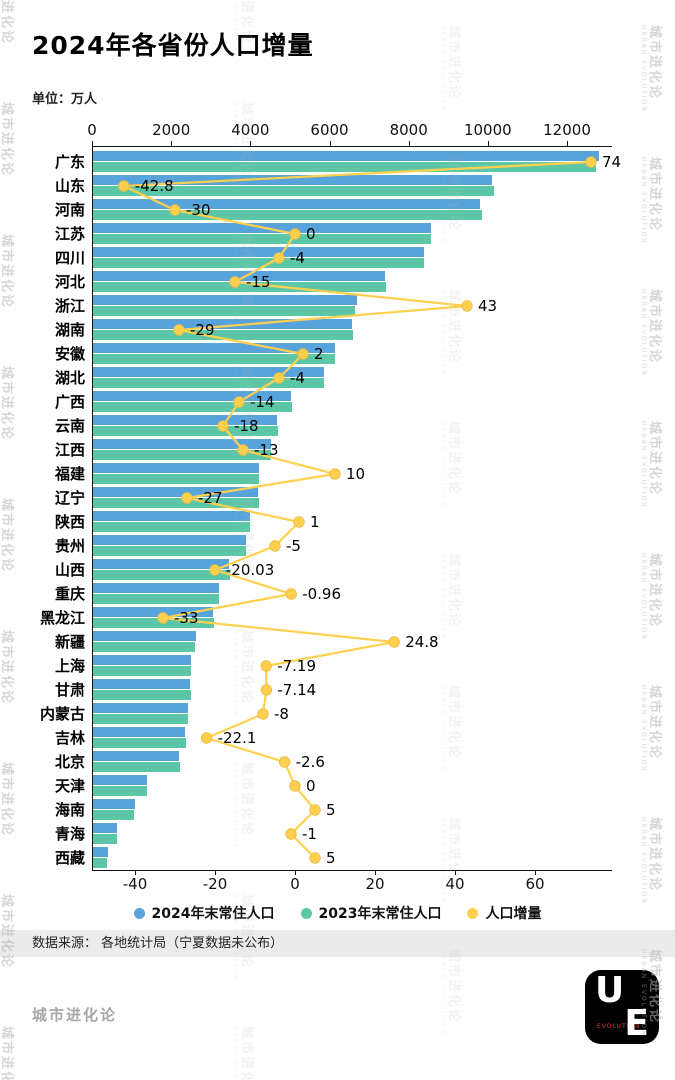 The image size is (675, 1080). What do you see at coordinates (535, 884) in the screenshot?
I see `bottom-axis-tick-label: 60` at bounding box center [535, 884].